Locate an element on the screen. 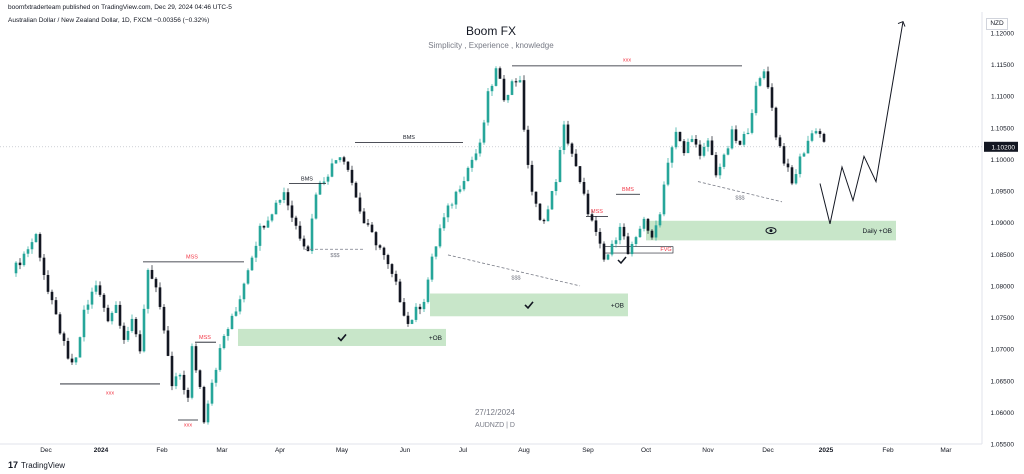  eye-icon-pupil is located at coordinates (771, 231).